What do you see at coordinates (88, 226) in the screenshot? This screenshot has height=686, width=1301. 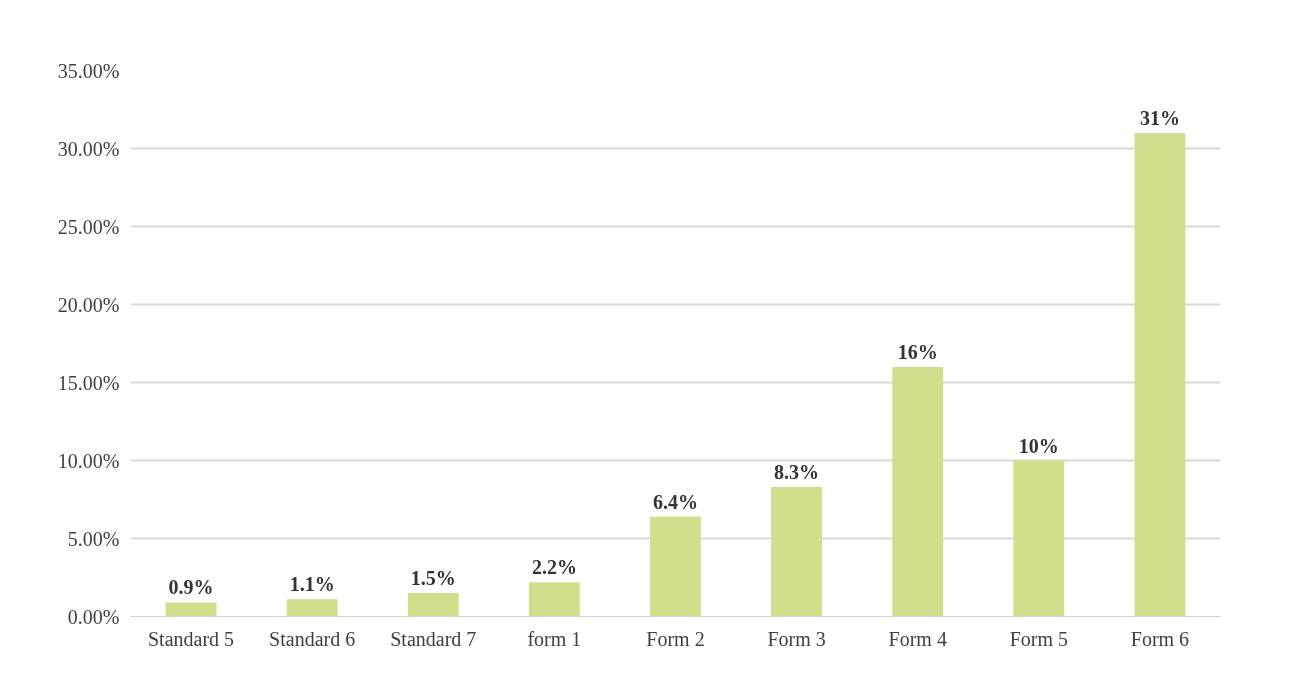 I see `y-tick-label: 25.00%` at bounding box center [88, 226].